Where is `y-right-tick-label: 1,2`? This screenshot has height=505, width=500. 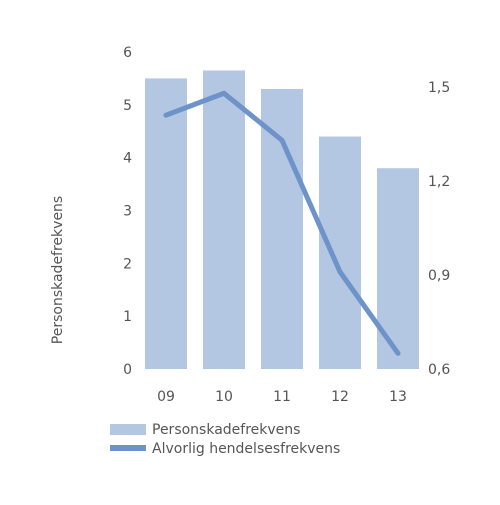 y-right-tick-label: 1,2 is located at coordinates (439, 182).